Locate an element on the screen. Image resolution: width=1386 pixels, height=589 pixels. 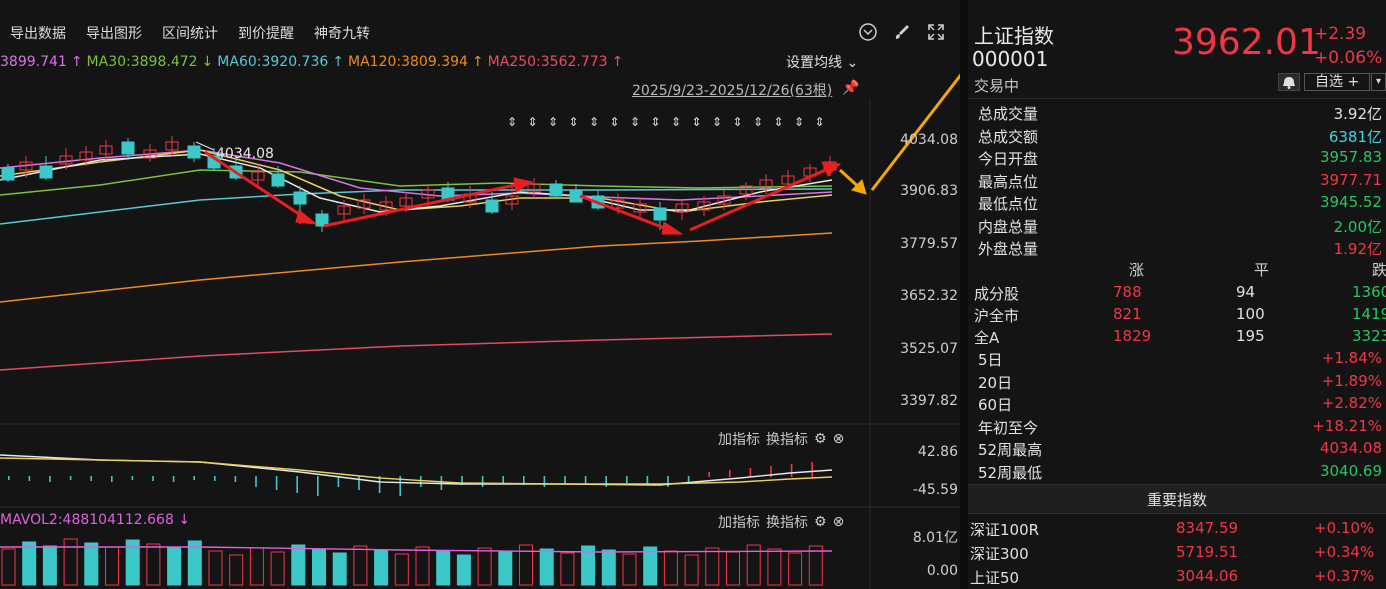
period-label: 52周最低 is located at coordinates (1010, 472).